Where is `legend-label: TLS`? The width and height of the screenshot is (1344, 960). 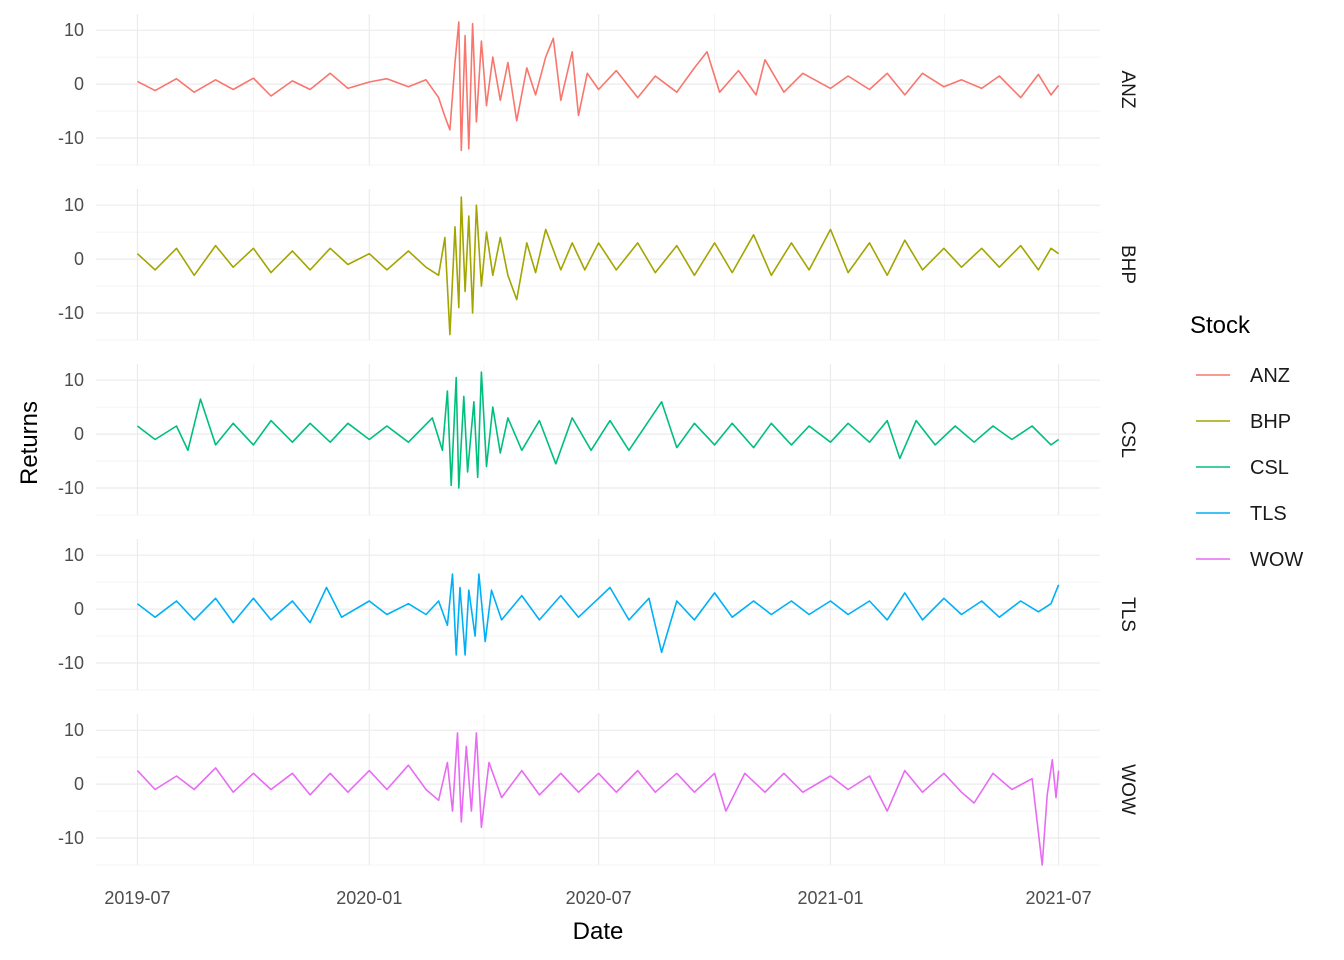 legend-label: TLS is located at coordinates (1268, 514).